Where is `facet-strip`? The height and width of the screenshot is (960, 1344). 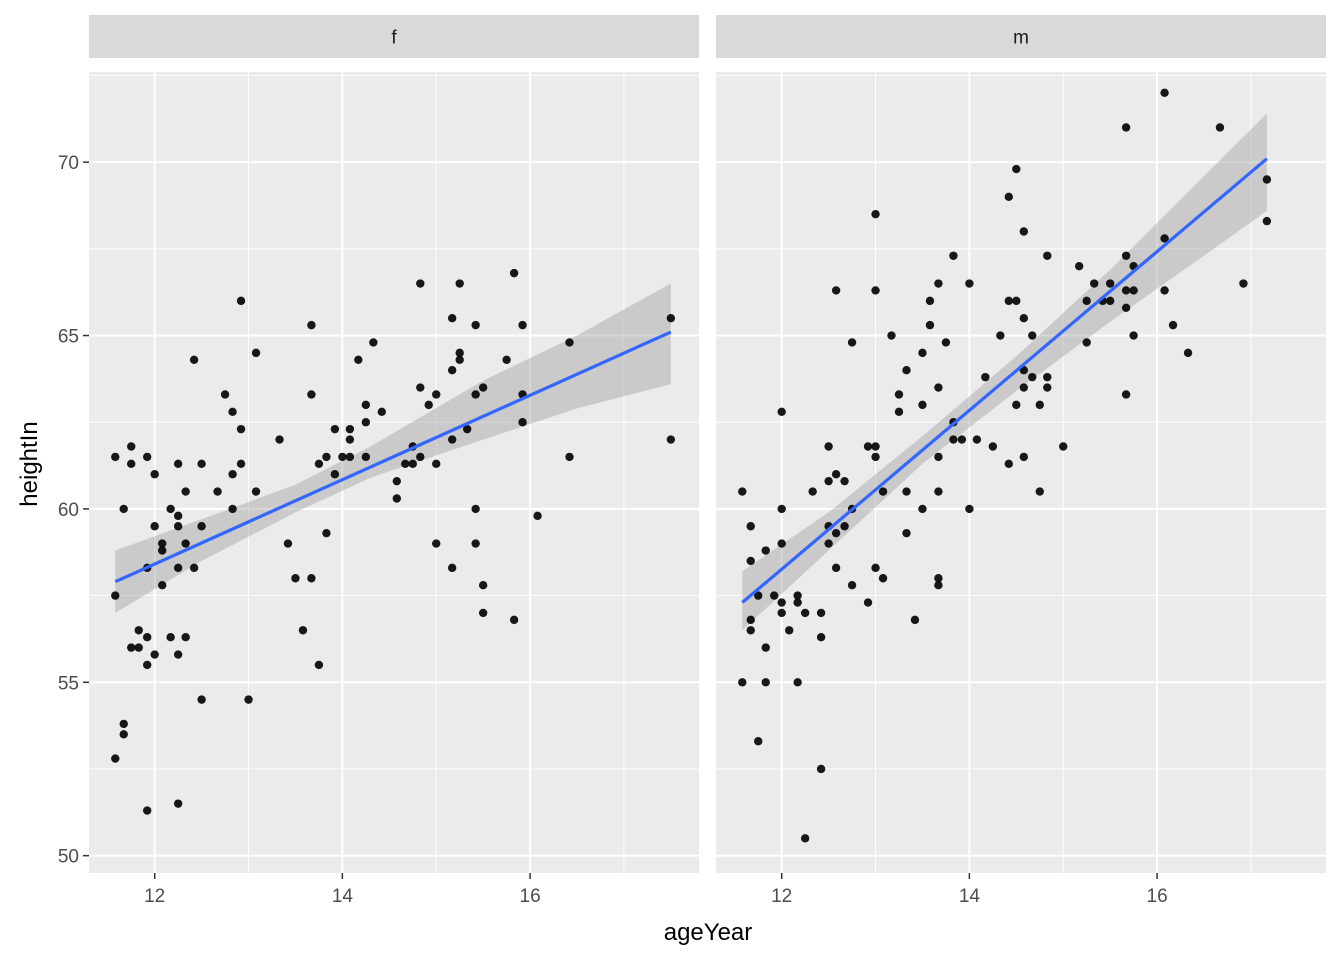 facet-strip is located at coordinates (1021, 36).